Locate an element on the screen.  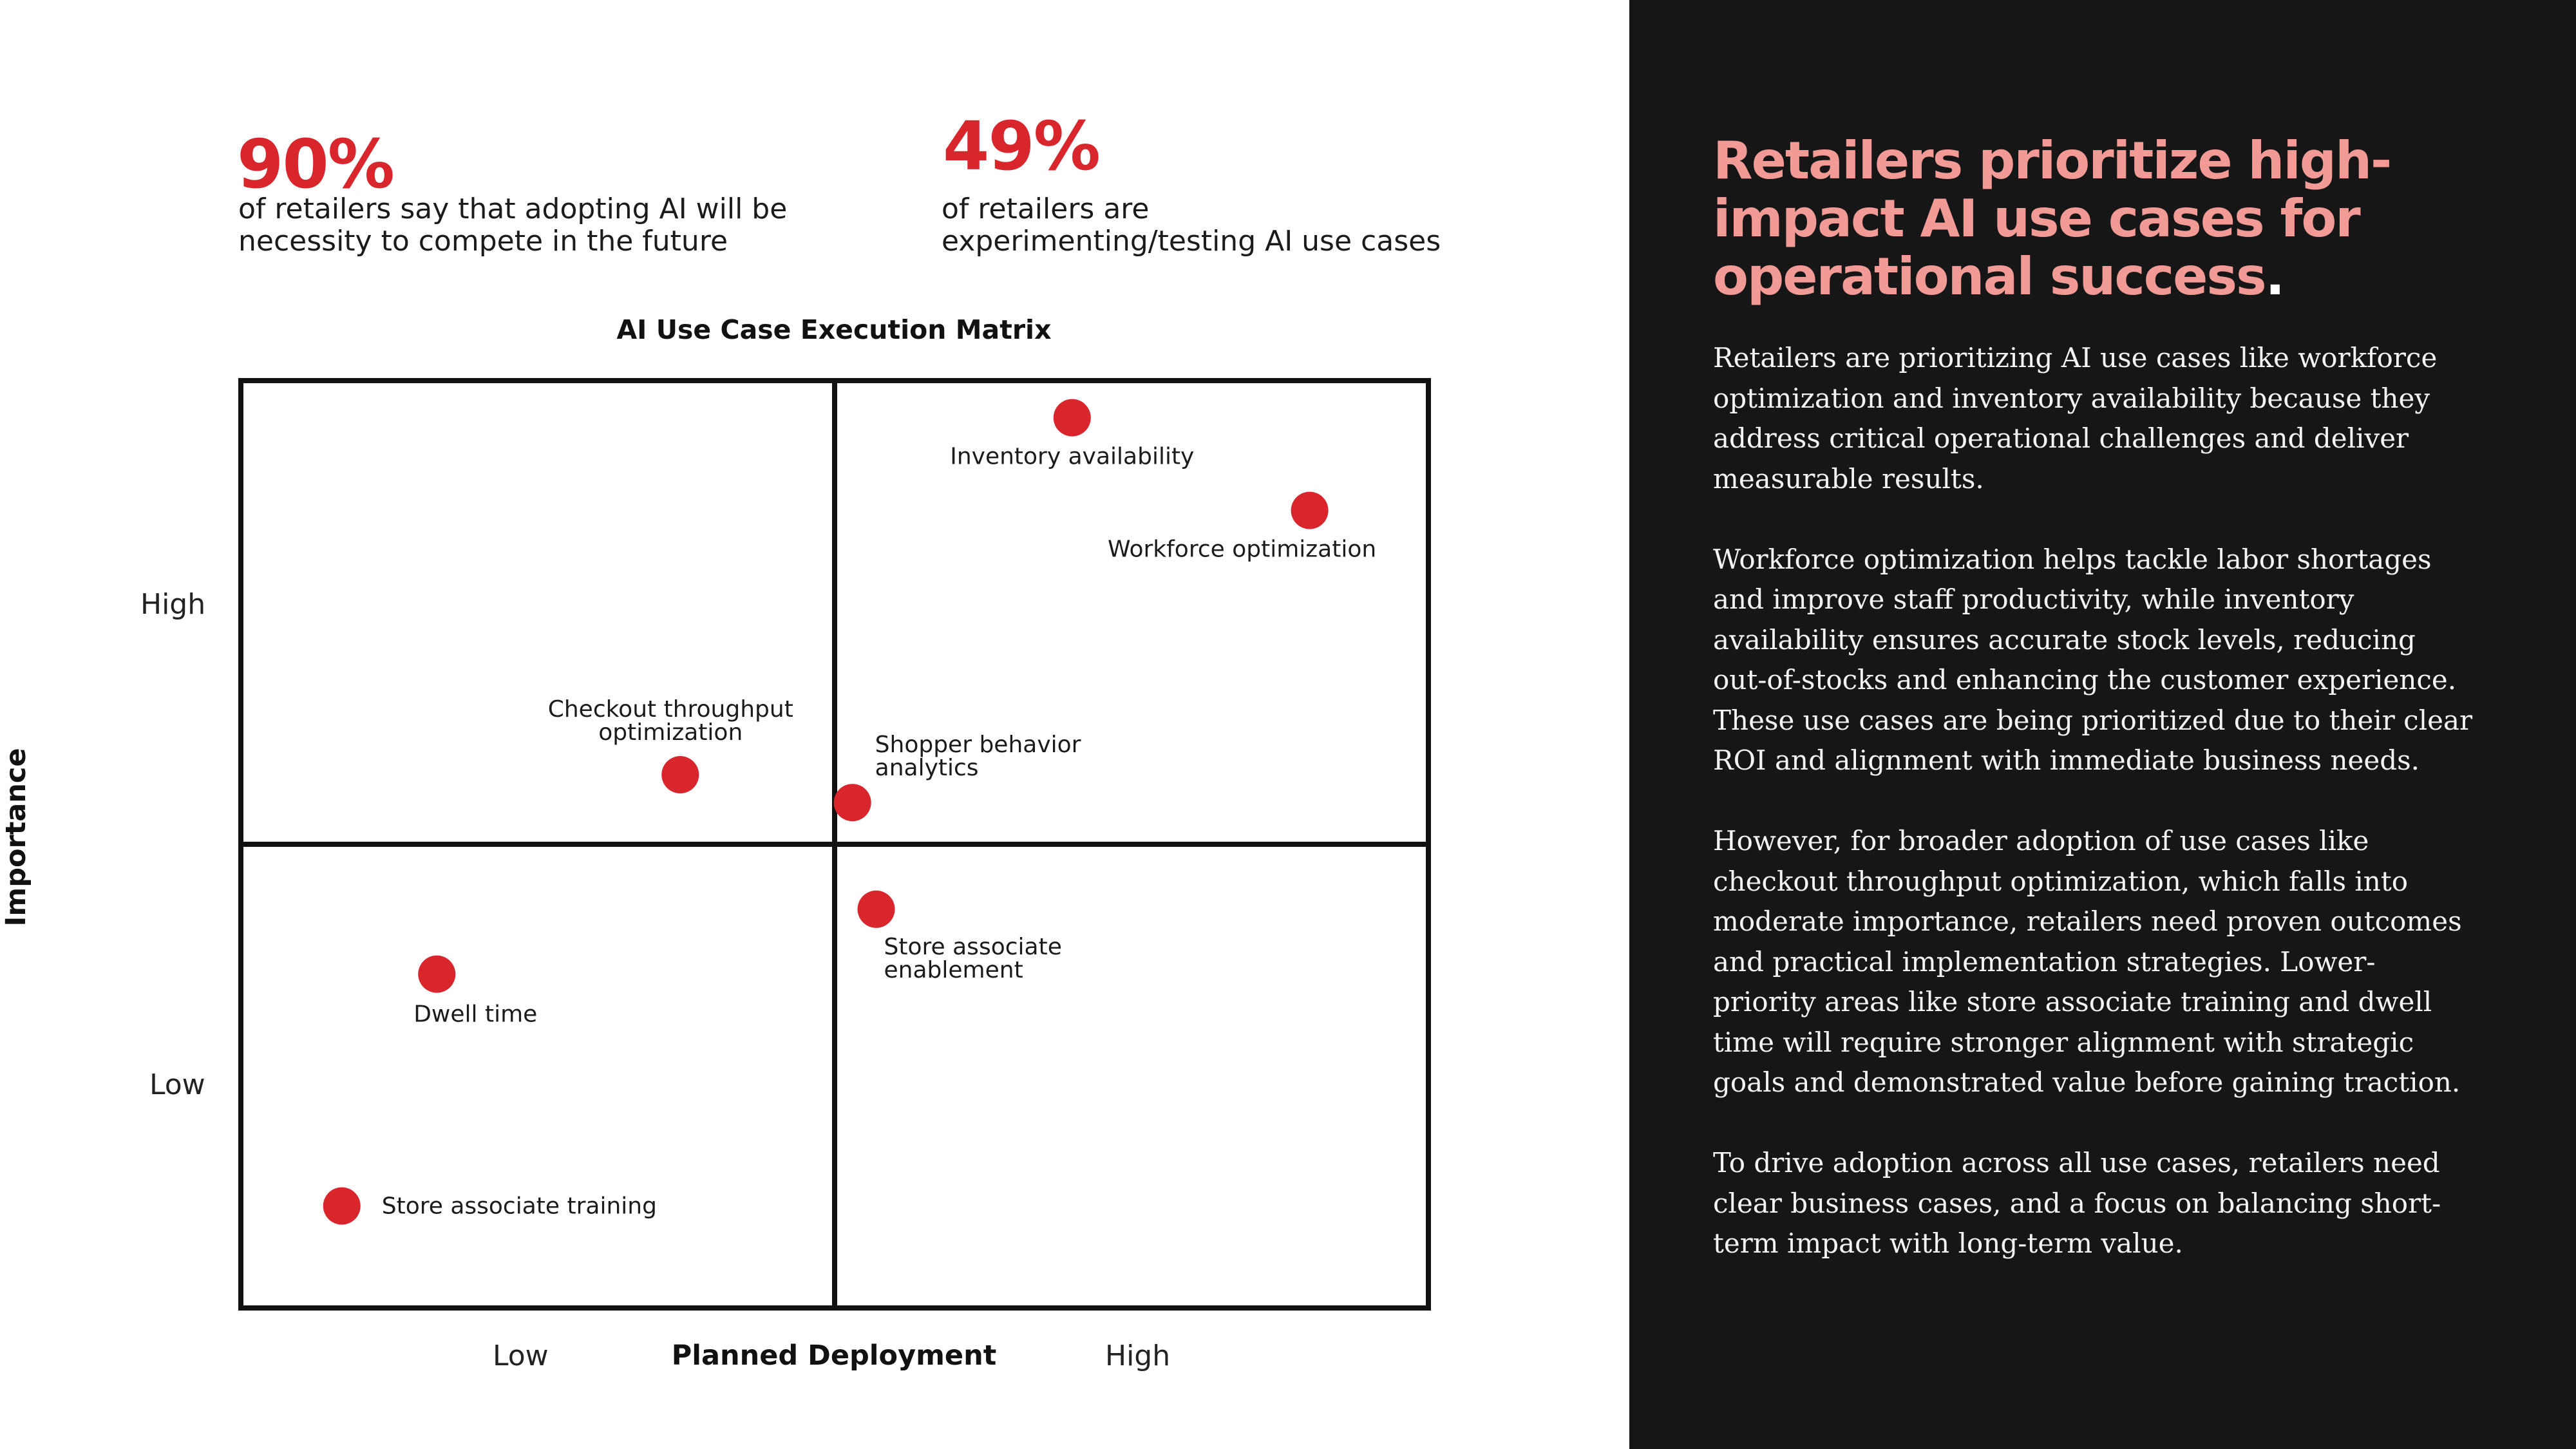
y-axis-label: Importance is located at coordinates (16, 838).